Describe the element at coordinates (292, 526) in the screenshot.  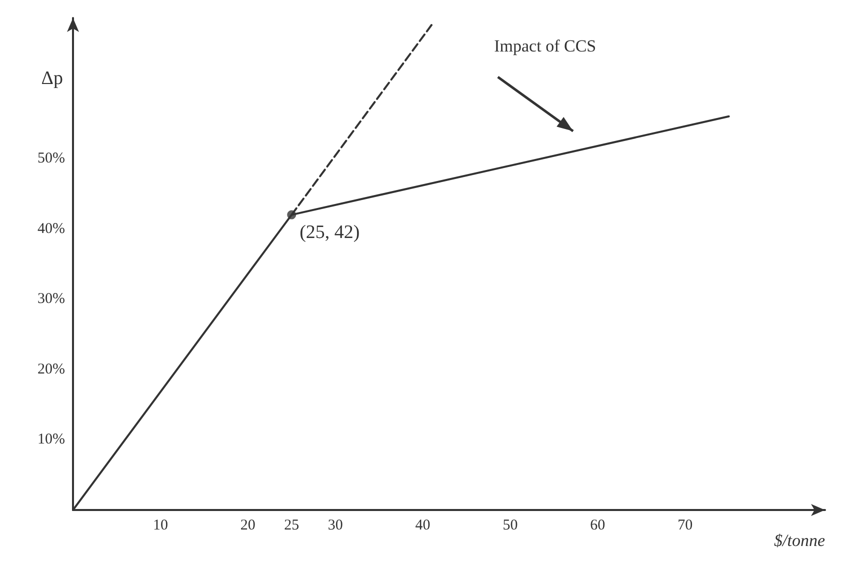
I see `x-tick-label: 25` at that location.